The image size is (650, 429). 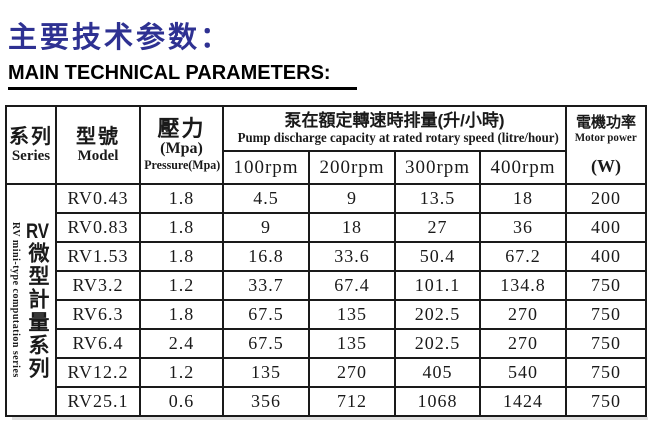 I want to click on col-header-series: 系列 Series, so click(x=31, y=145).